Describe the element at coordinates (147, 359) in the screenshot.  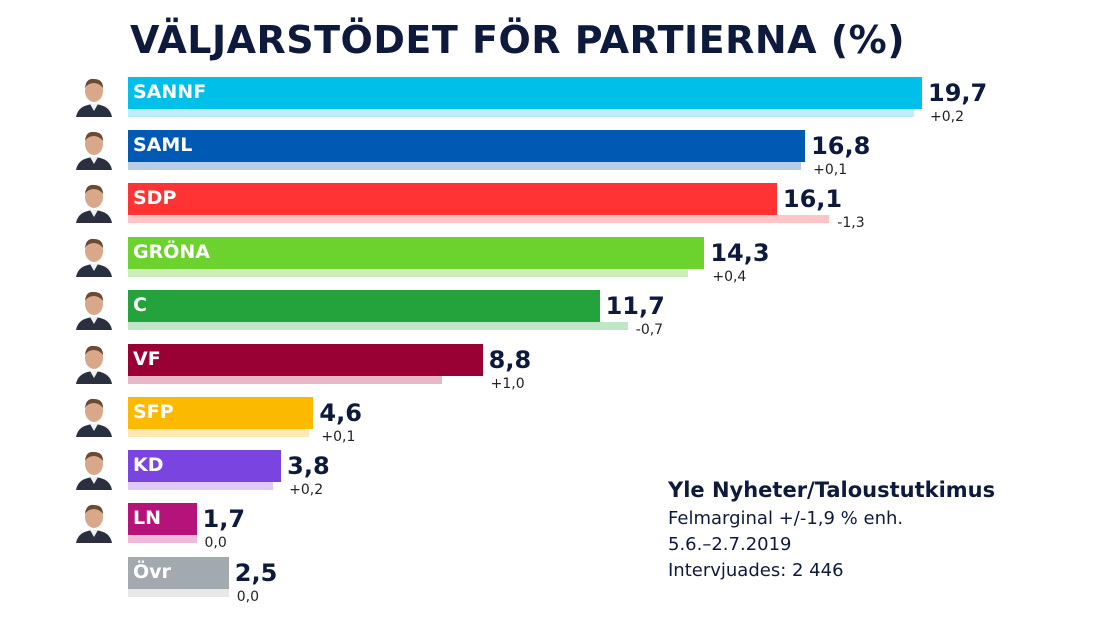
I see `party-label: VF` at that location.